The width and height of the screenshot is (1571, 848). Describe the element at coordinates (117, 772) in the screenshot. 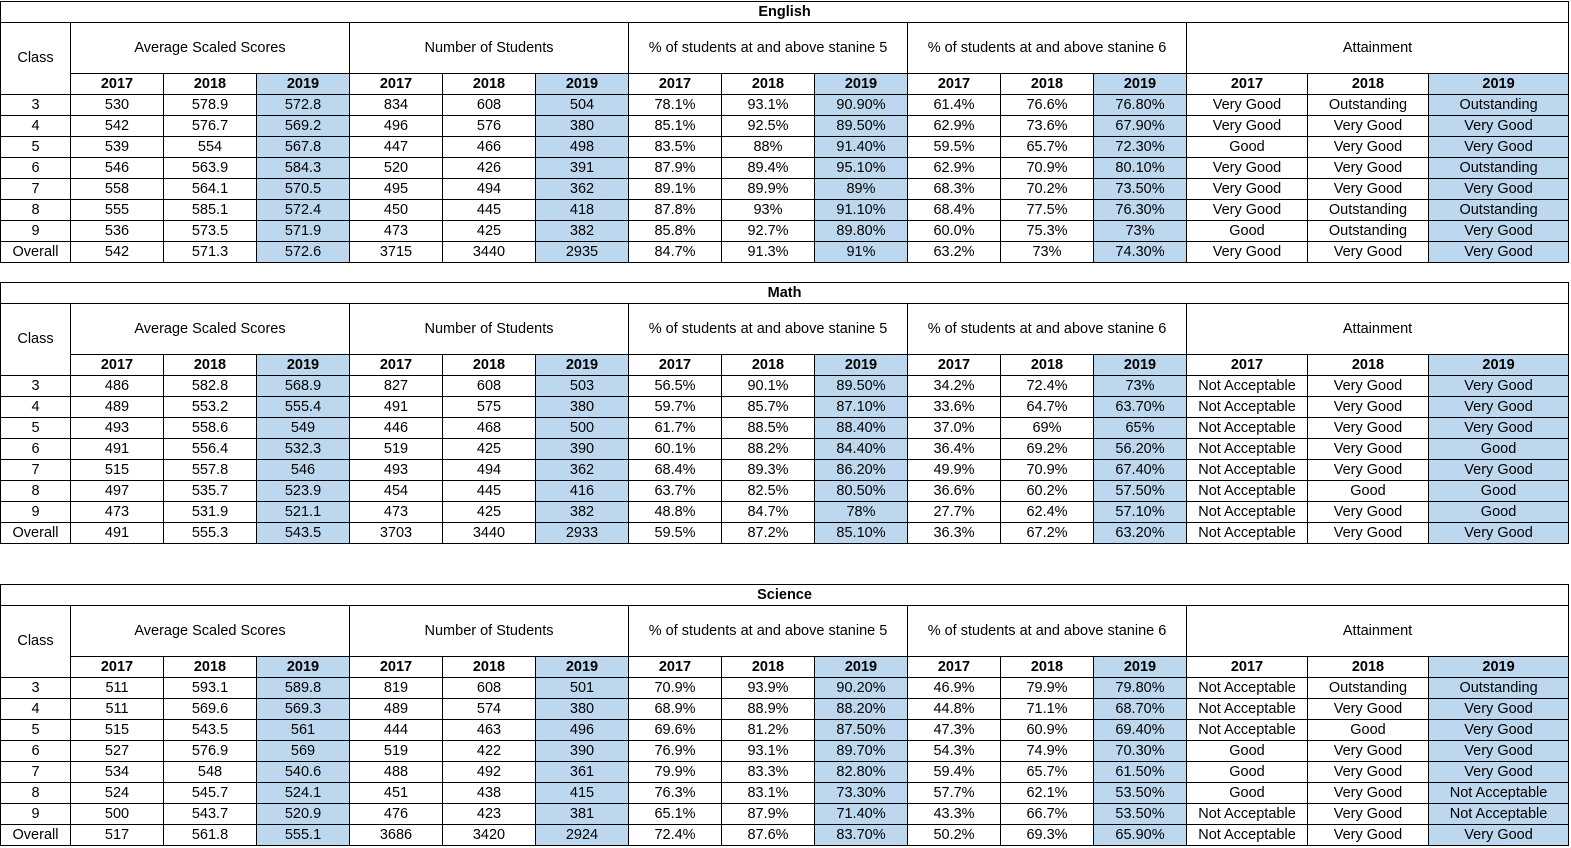

I see `table-cell: 534` at that location.